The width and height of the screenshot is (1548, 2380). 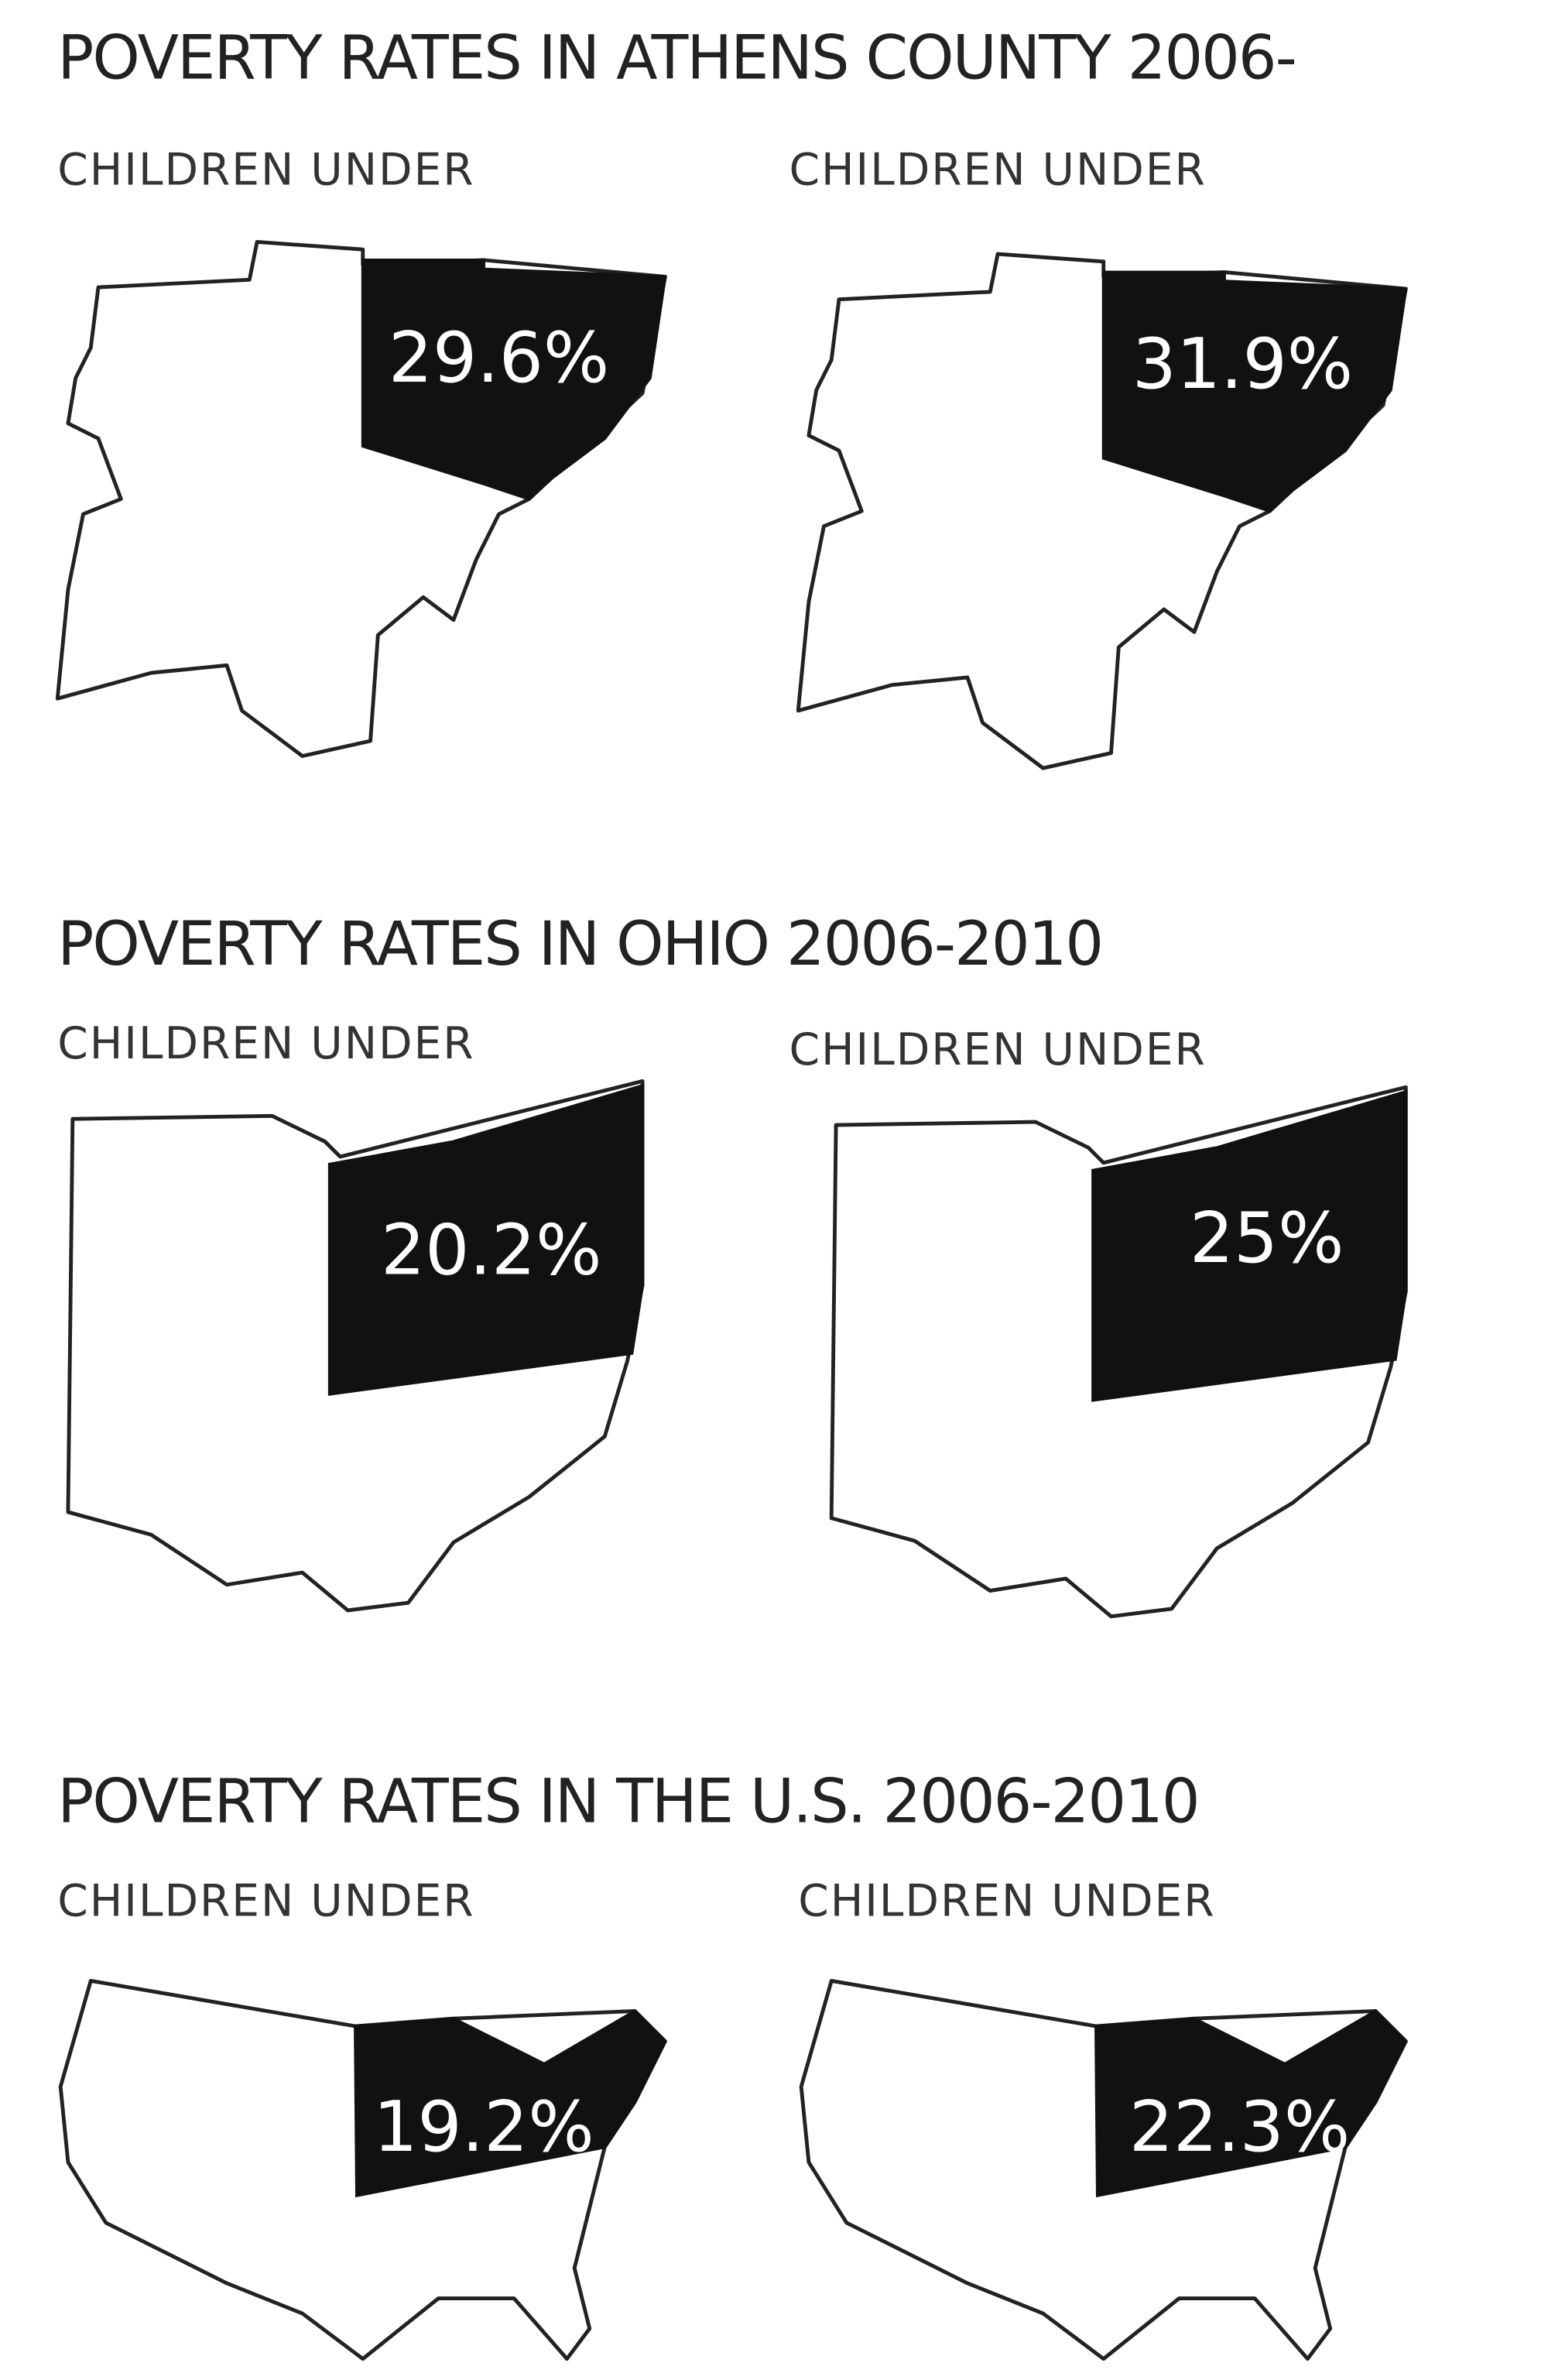 I want to click on value-label: 25%, so click(x=1267, y=1239).